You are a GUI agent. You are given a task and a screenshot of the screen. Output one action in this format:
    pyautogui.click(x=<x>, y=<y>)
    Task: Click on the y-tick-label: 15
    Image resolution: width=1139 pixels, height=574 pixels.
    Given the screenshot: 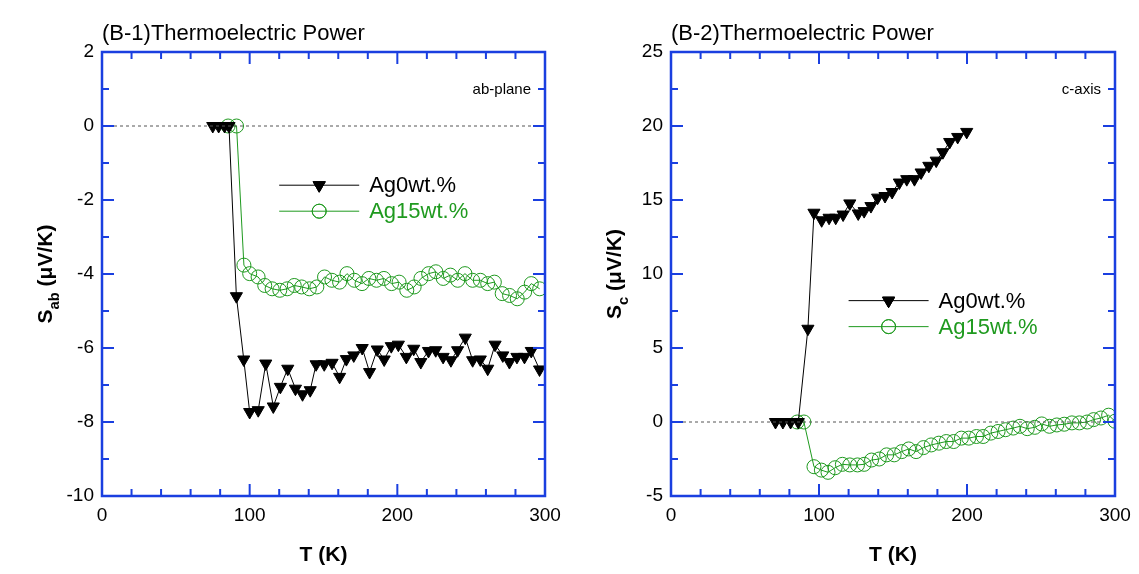 What is the action you would take?
    pyautogui.click(x=652, y=199)
    